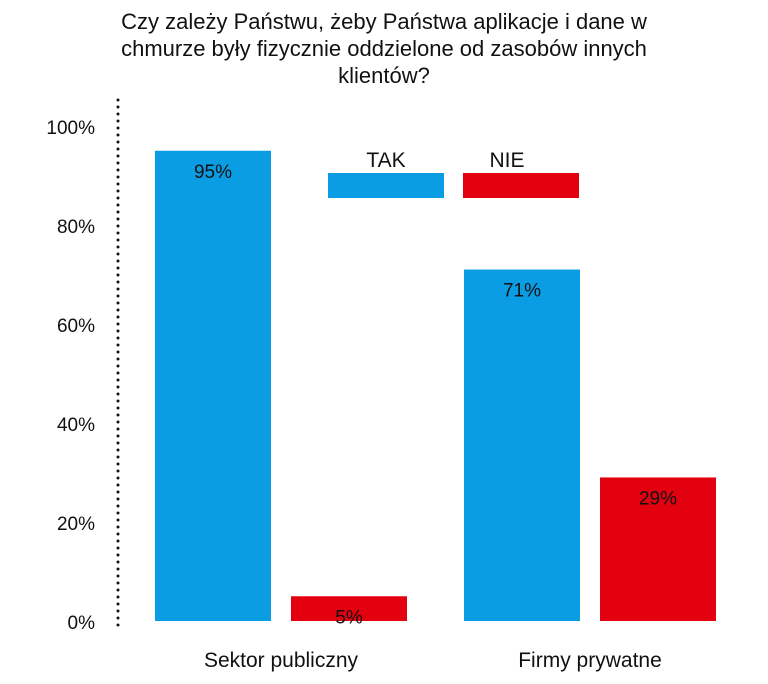 This screenshot has width=768, height=684. What do you see at coordinates (385, 160) in the screenshot?
I see `legend-label-tak: TAK` at bounding box center [385, 160].